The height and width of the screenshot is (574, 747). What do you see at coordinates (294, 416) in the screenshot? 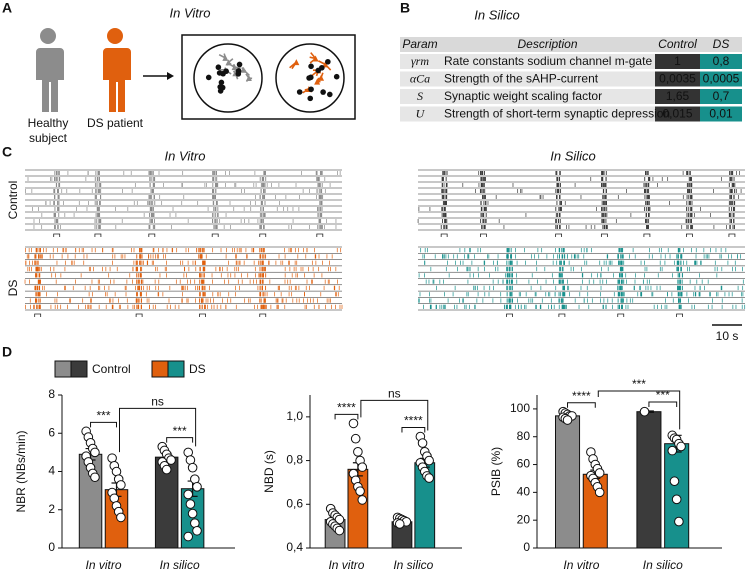
I see `y-tick-label: 1,0` at bounding box center [294, 416].